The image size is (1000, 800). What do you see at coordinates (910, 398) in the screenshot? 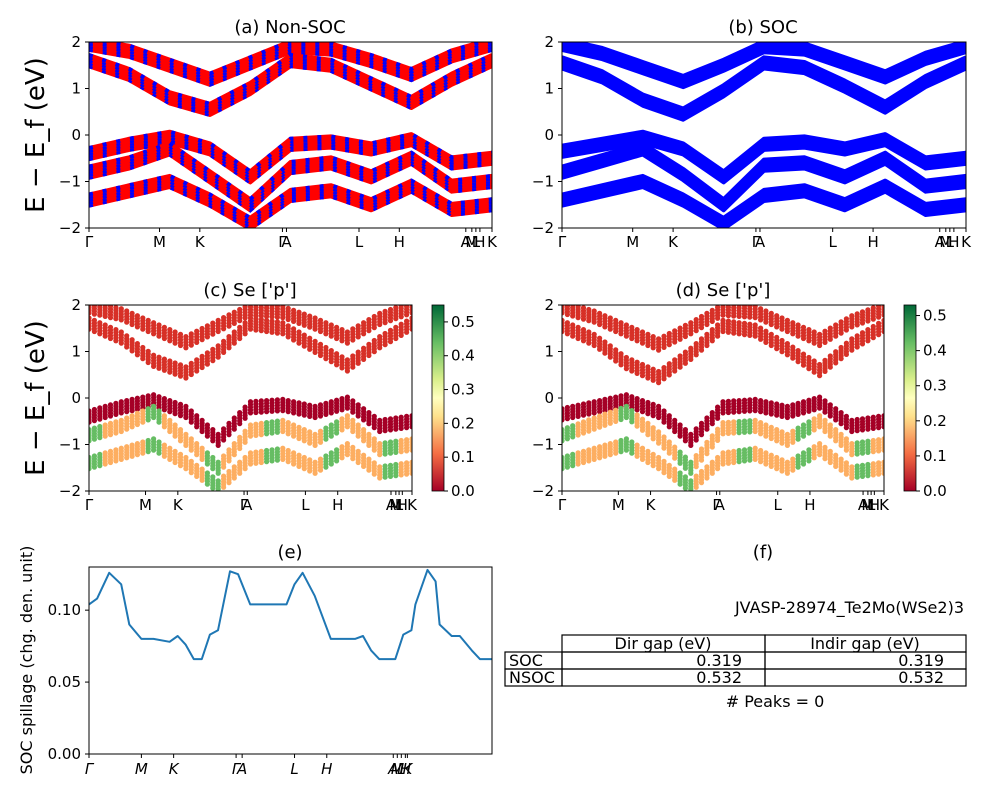
I see `colorbar` at bounding box center [910, 398].